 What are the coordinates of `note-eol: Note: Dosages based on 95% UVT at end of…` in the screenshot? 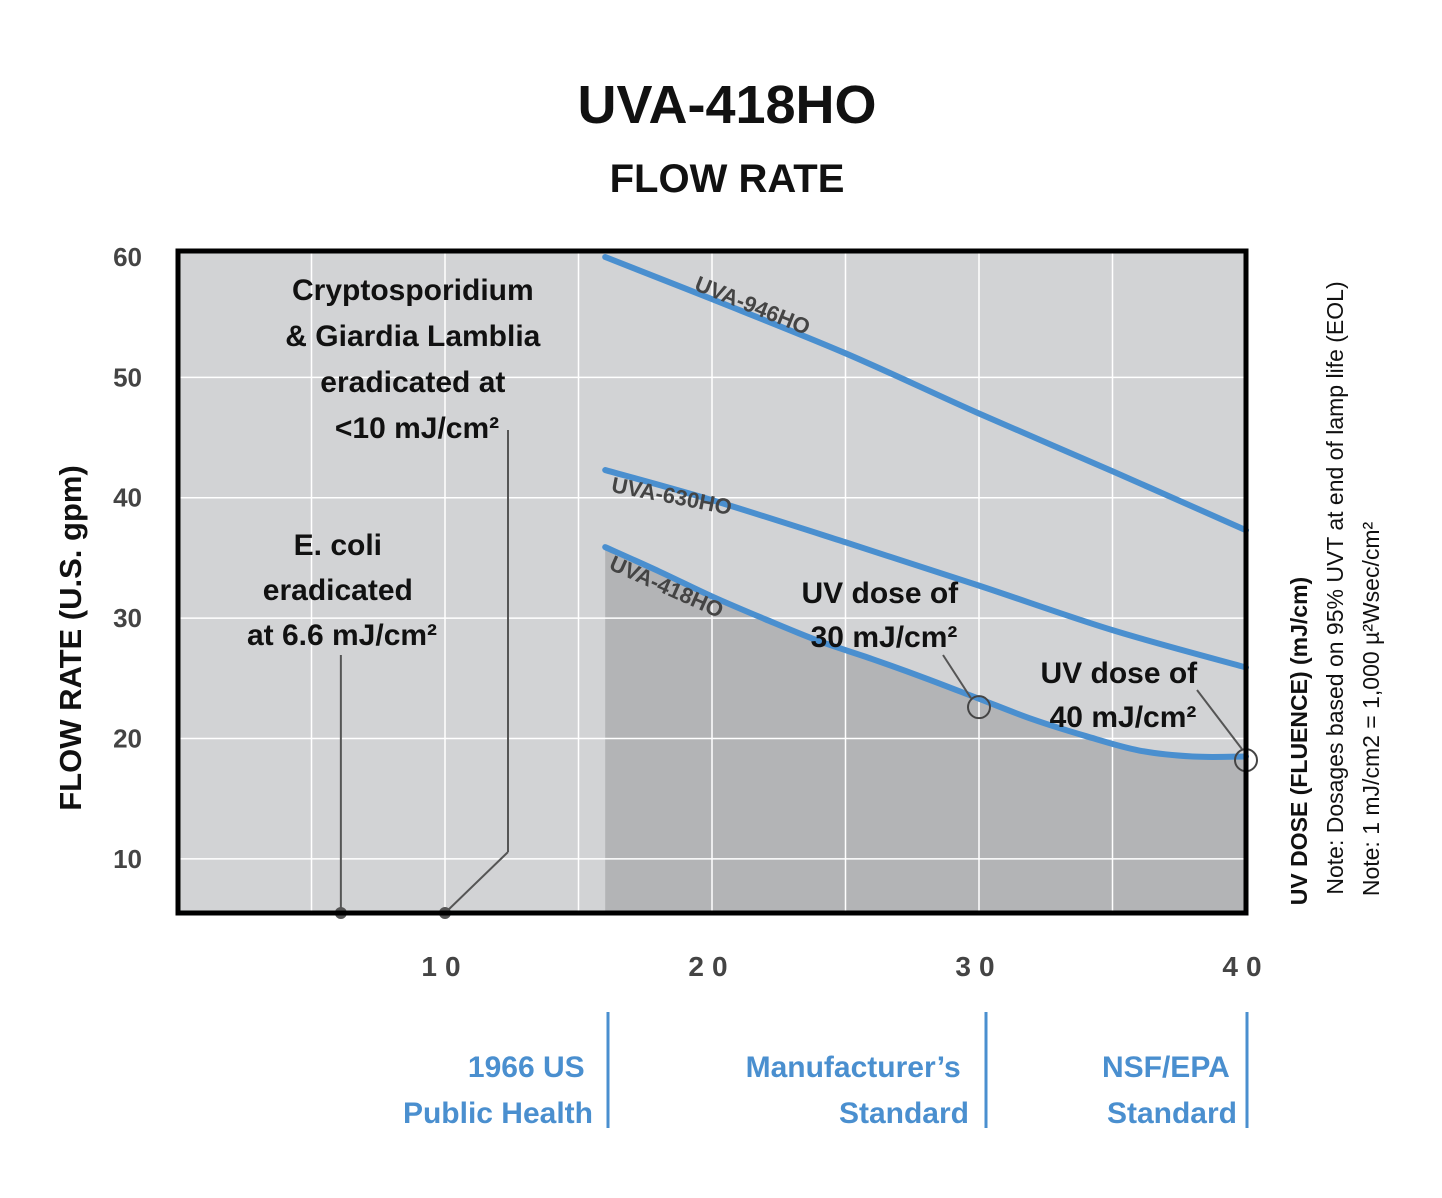 It's located at (1335, 587).